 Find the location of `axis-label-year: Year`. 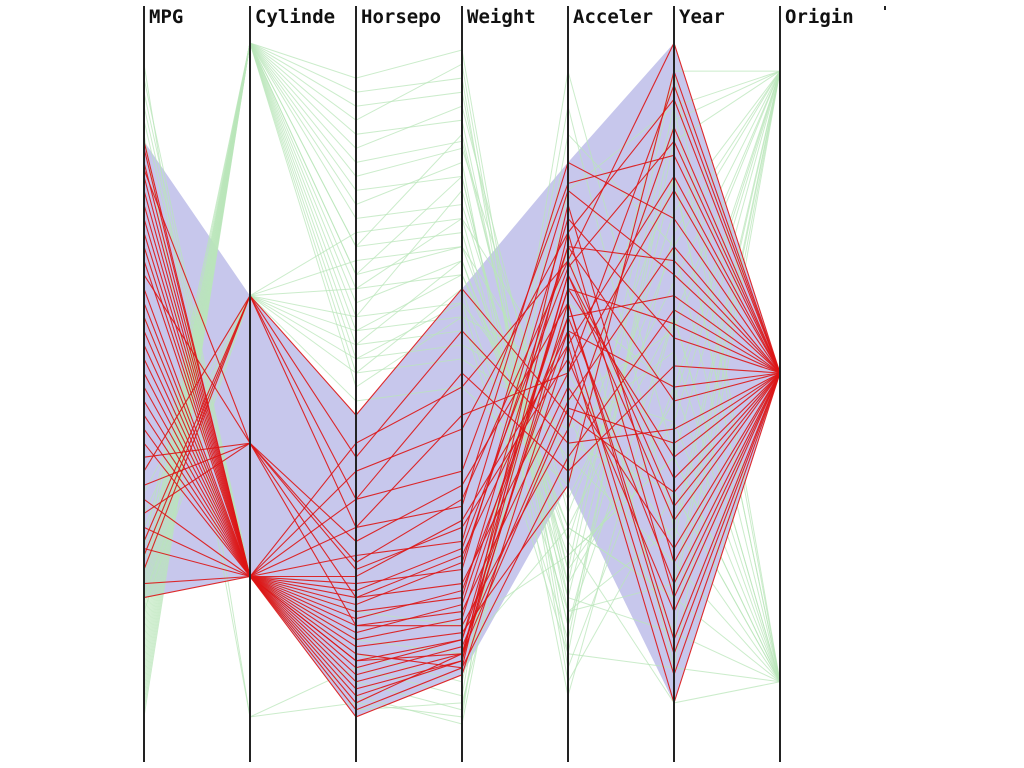

axis-label-year: Year is located at coordinates (702, 17).